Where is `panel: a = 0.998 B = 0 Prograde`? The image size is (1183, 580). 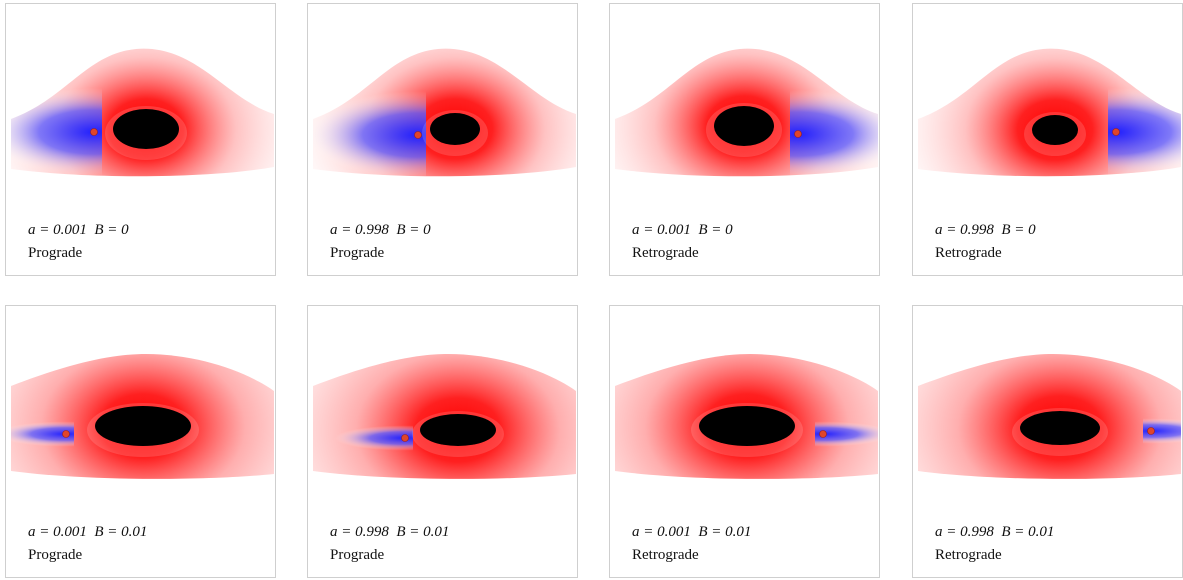 panel: a = 0.998 B = 0 Prograde is located at coordinates (442, 139).